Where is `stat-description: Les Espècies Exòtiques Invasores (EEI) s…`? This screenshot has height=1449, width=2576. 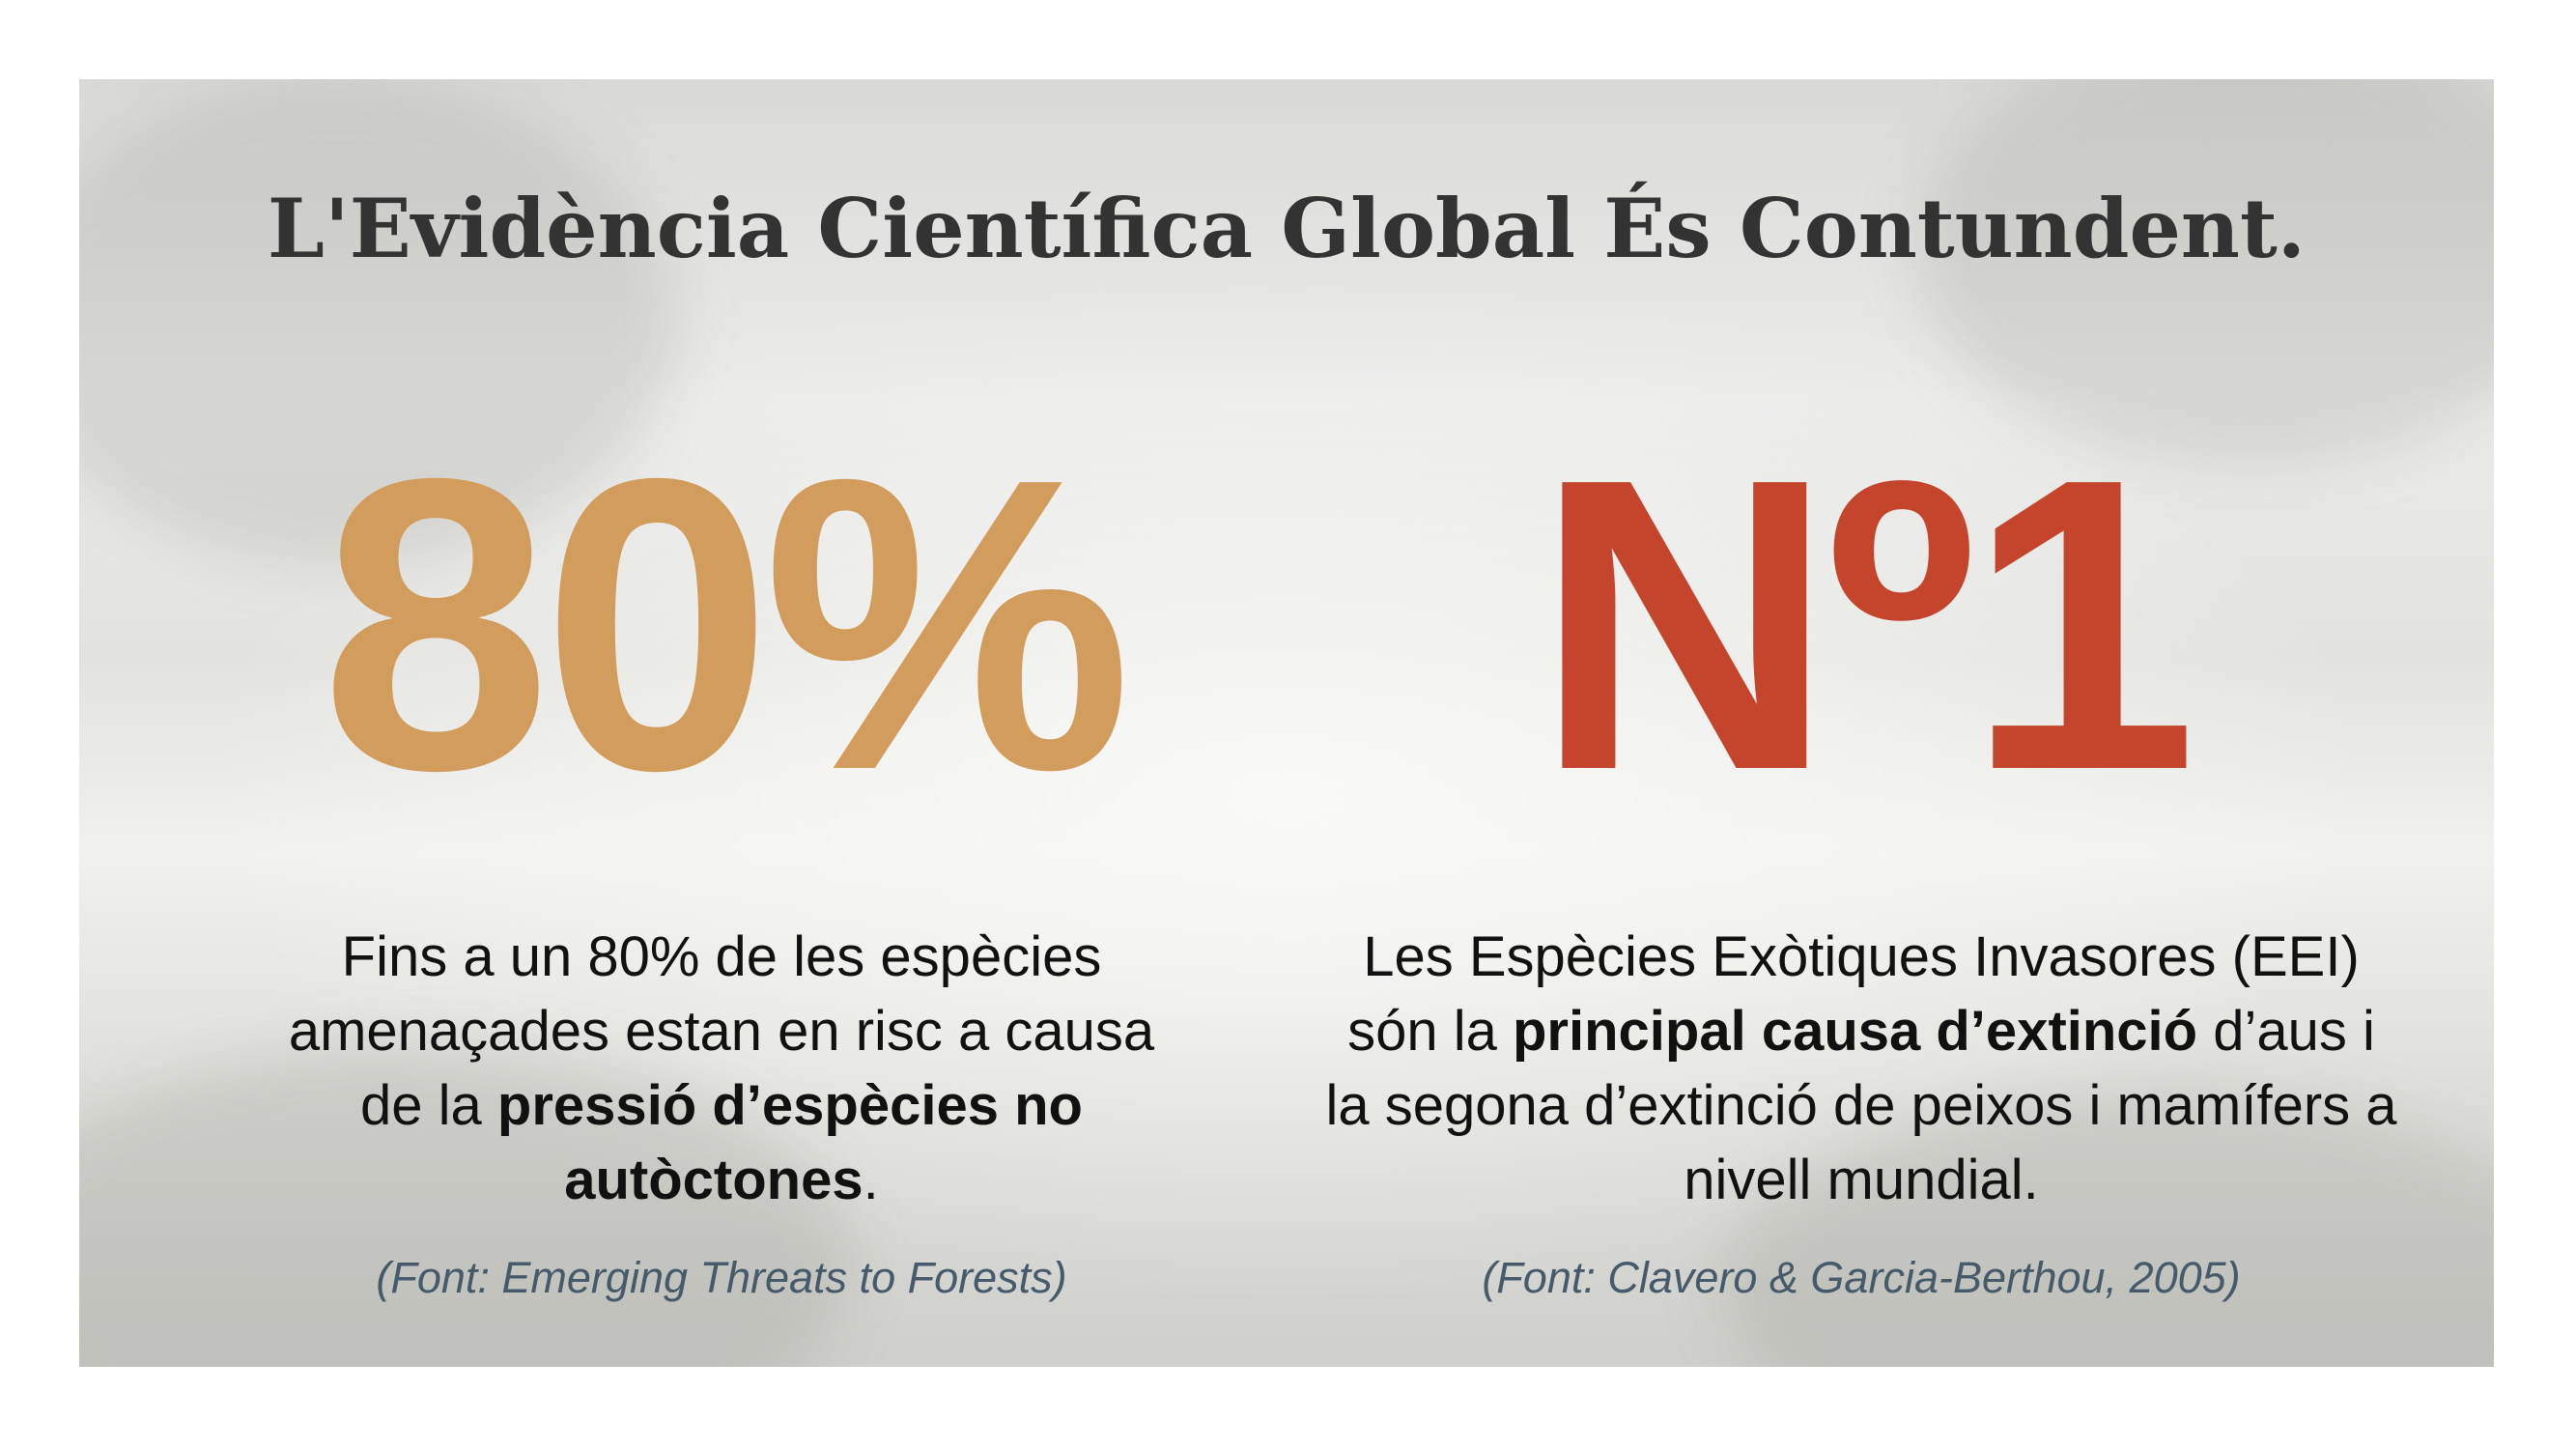 stat-description: Les Espècies Exòtiques Invasores (EEI) s… is located at coordinates (1861, 1068).